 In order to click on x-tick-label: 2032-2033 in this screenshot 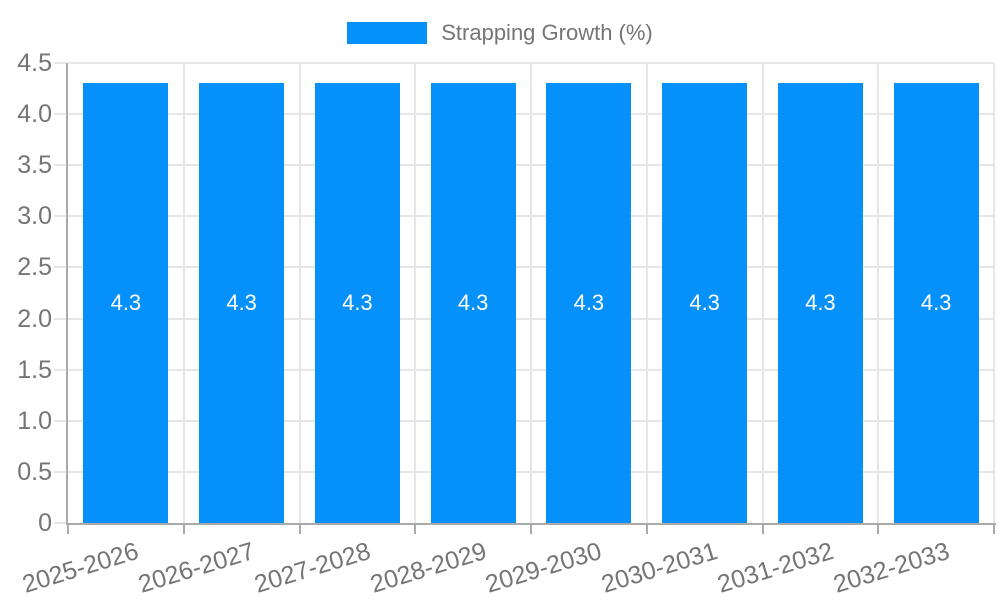, I will do `click(891, 568)`.